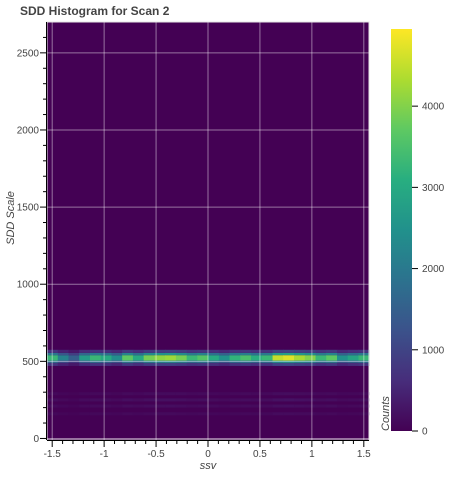 This screenshot has height=479, width=474. I want to click on x-tick-label: 0, so click(208, 454).